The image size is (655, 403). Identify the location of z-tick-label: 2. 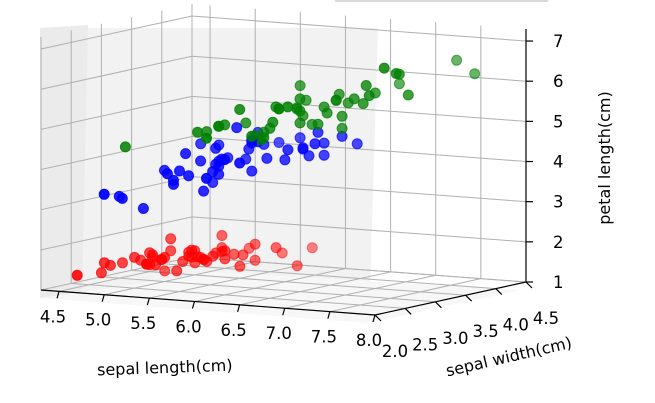
(558, 242).